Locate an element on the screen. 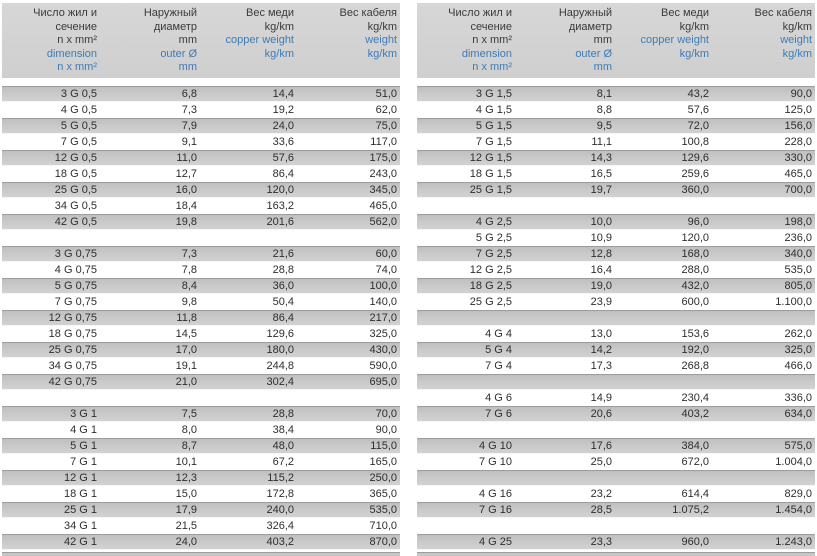 The width and height of the screenshot is (817, 556). table-row: 4 G 4 13,0 153,6 262,0 is located at coordinates (616, 334).